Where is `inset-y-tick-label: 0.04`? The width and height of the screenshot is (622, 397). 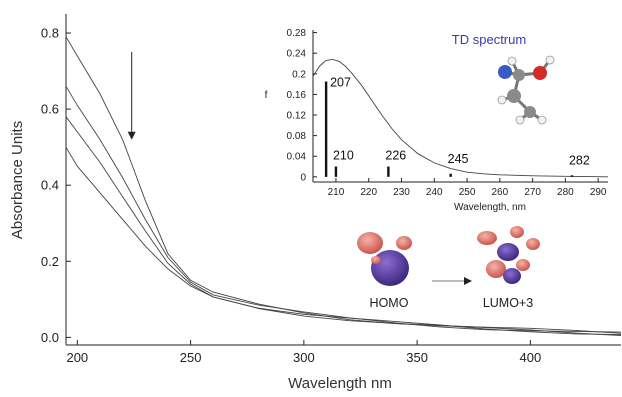 inset-y-tick-label: 0.04 is located at coordinates (297, 157).